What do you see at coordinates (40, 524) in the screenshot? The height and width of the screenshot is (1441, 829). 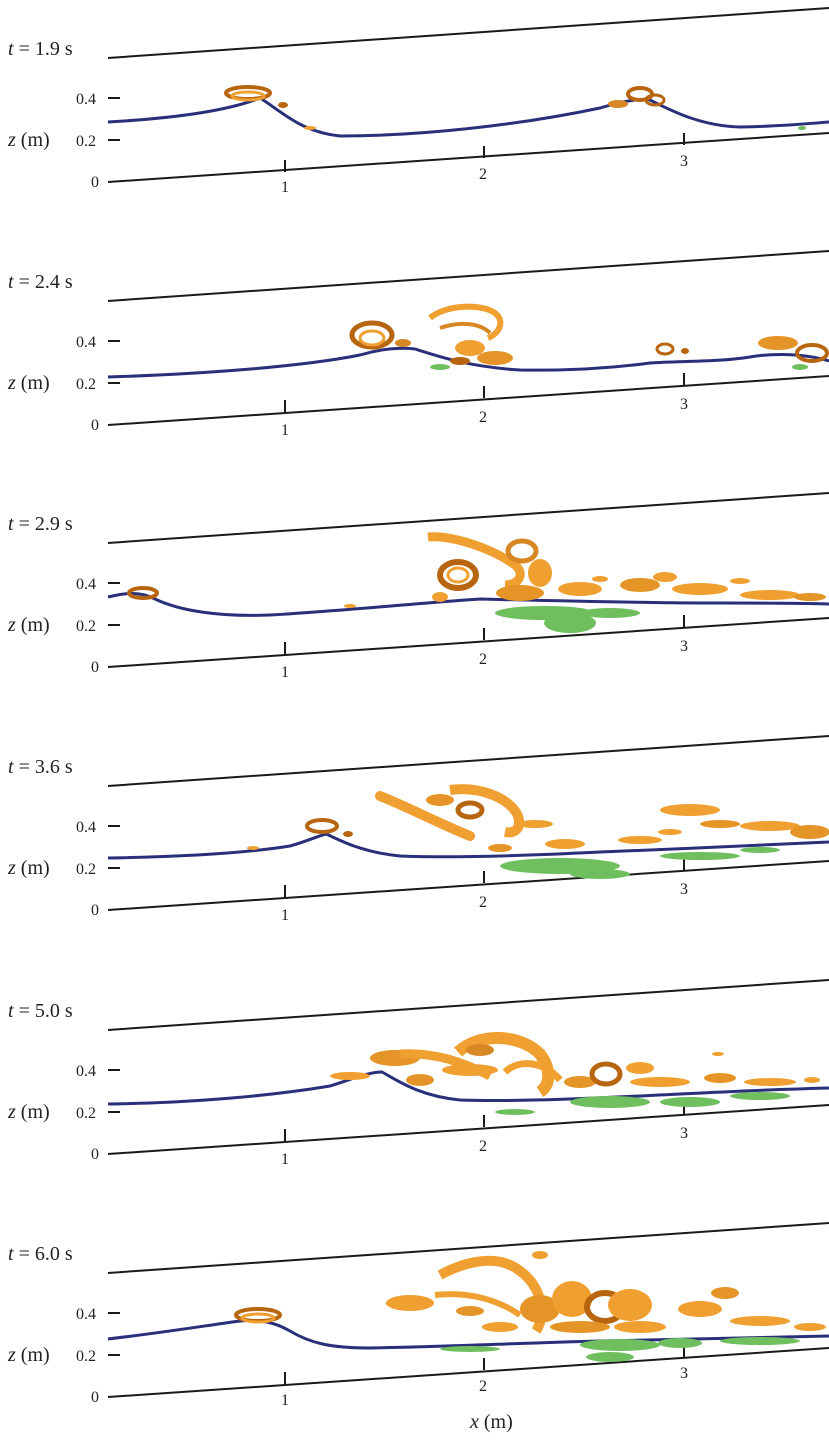 I see `time-label: t = 2.9 s` at bounding box center [40, 524].